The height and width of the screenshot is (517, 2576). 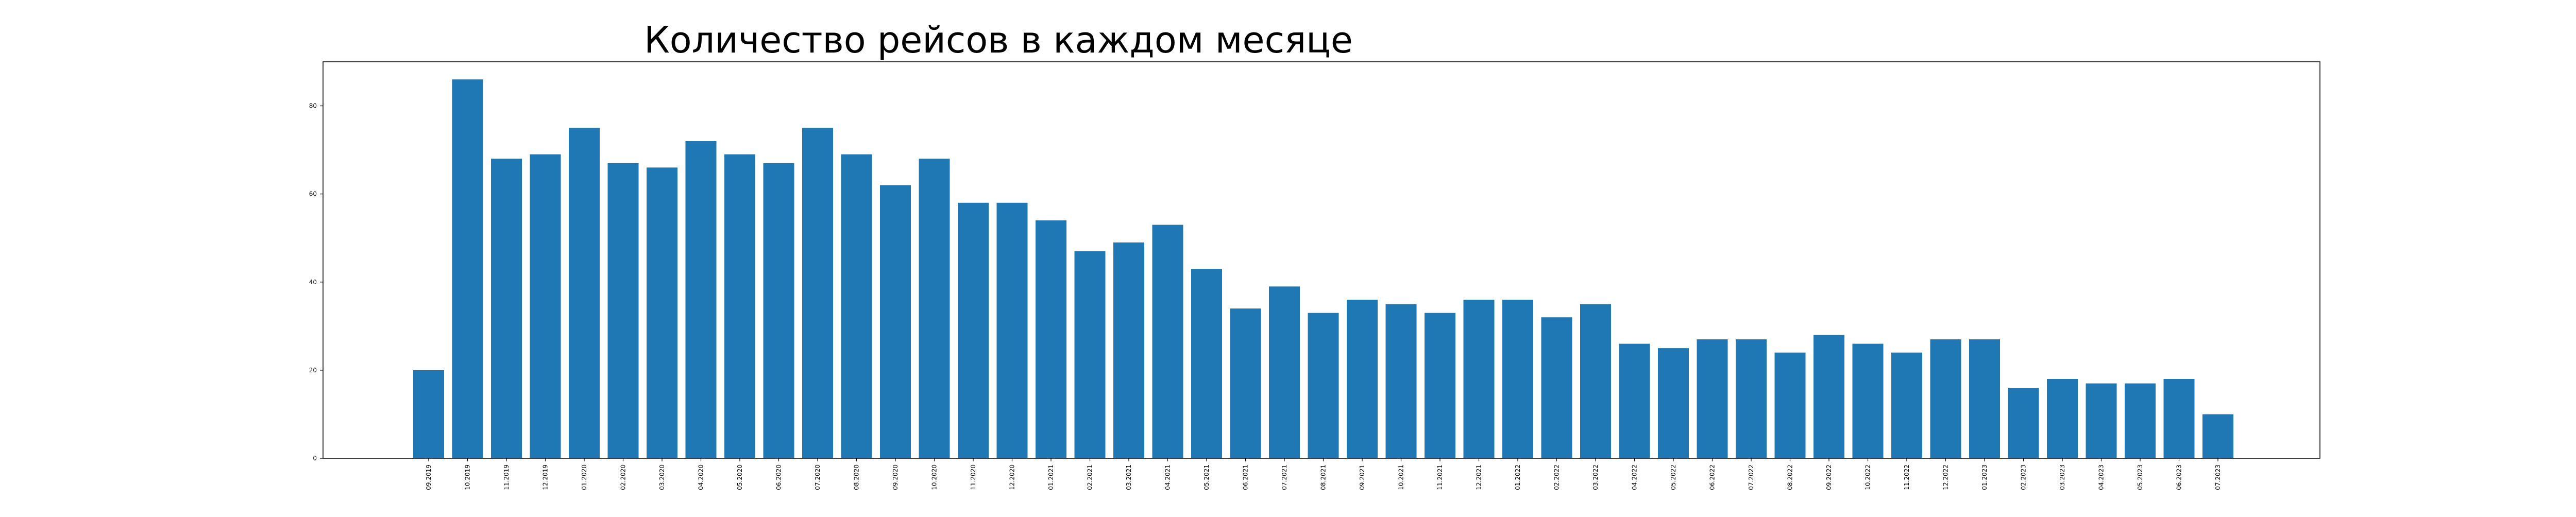 I want to click on bar-05.2021, so click(x=1206, y=363).